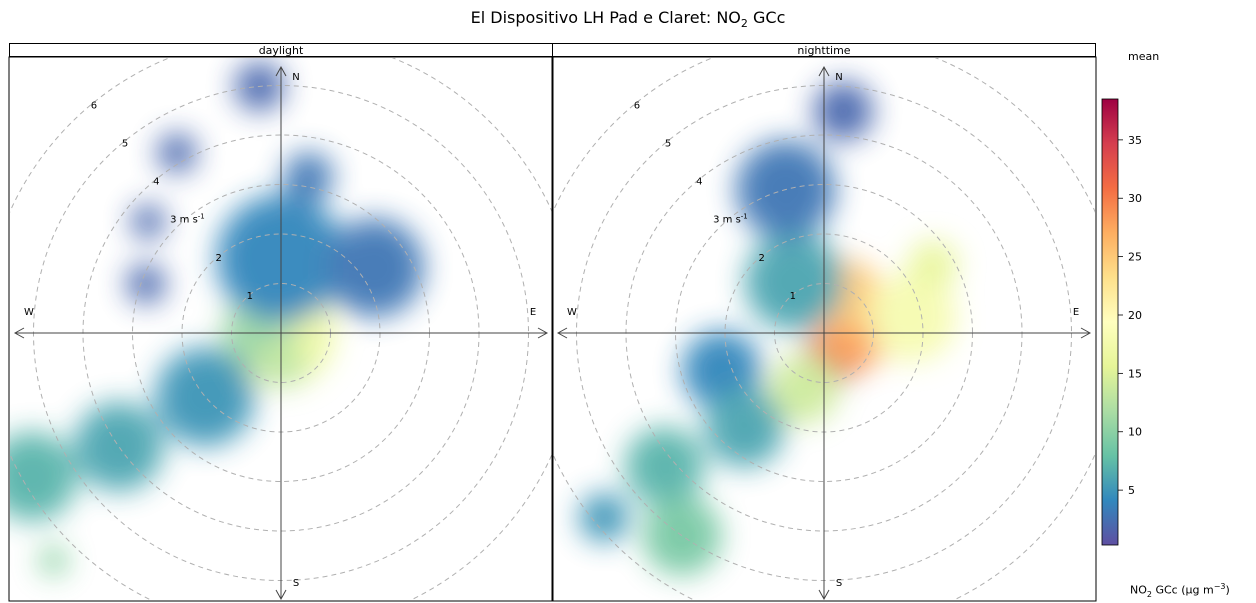 This screenshot has height=603, width=1256. I want to click on color-key-label-10: 10, so click(1135, 432).